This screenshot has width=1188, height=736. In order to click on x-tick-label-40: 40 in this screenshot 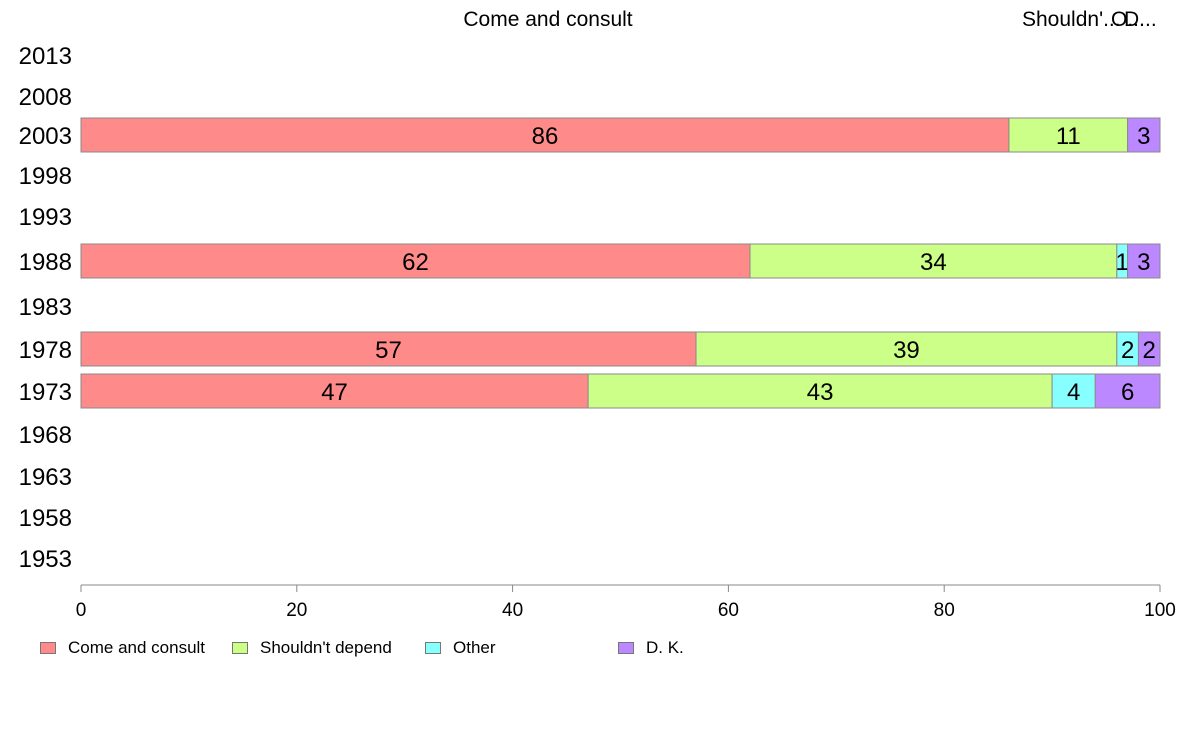, I will do `click(512, 610)`.